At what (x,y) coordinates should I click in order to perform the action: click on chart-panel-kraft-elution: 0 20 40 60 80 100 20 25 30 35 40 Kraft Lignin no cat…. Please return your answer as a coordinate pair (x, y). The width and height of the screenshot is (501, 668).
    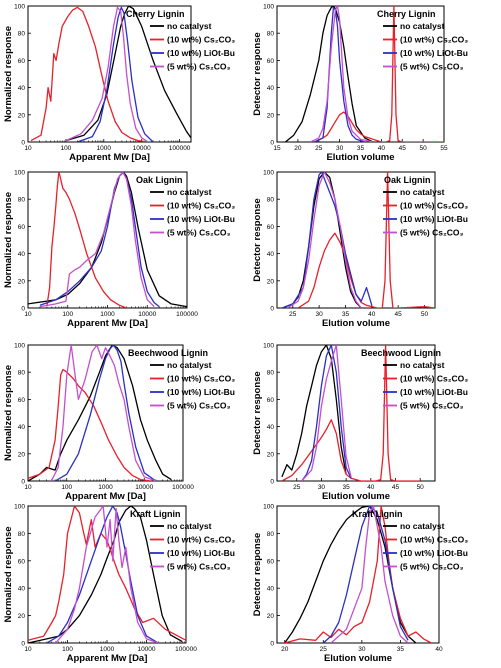
    Looking at the image, I should click on (360, 584).